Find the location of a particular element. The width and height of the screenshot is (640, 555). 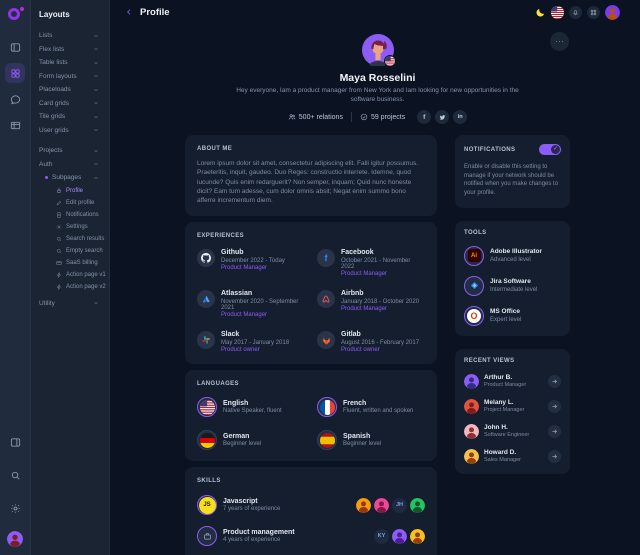

moon-icon is located at coordinates (540, 12).